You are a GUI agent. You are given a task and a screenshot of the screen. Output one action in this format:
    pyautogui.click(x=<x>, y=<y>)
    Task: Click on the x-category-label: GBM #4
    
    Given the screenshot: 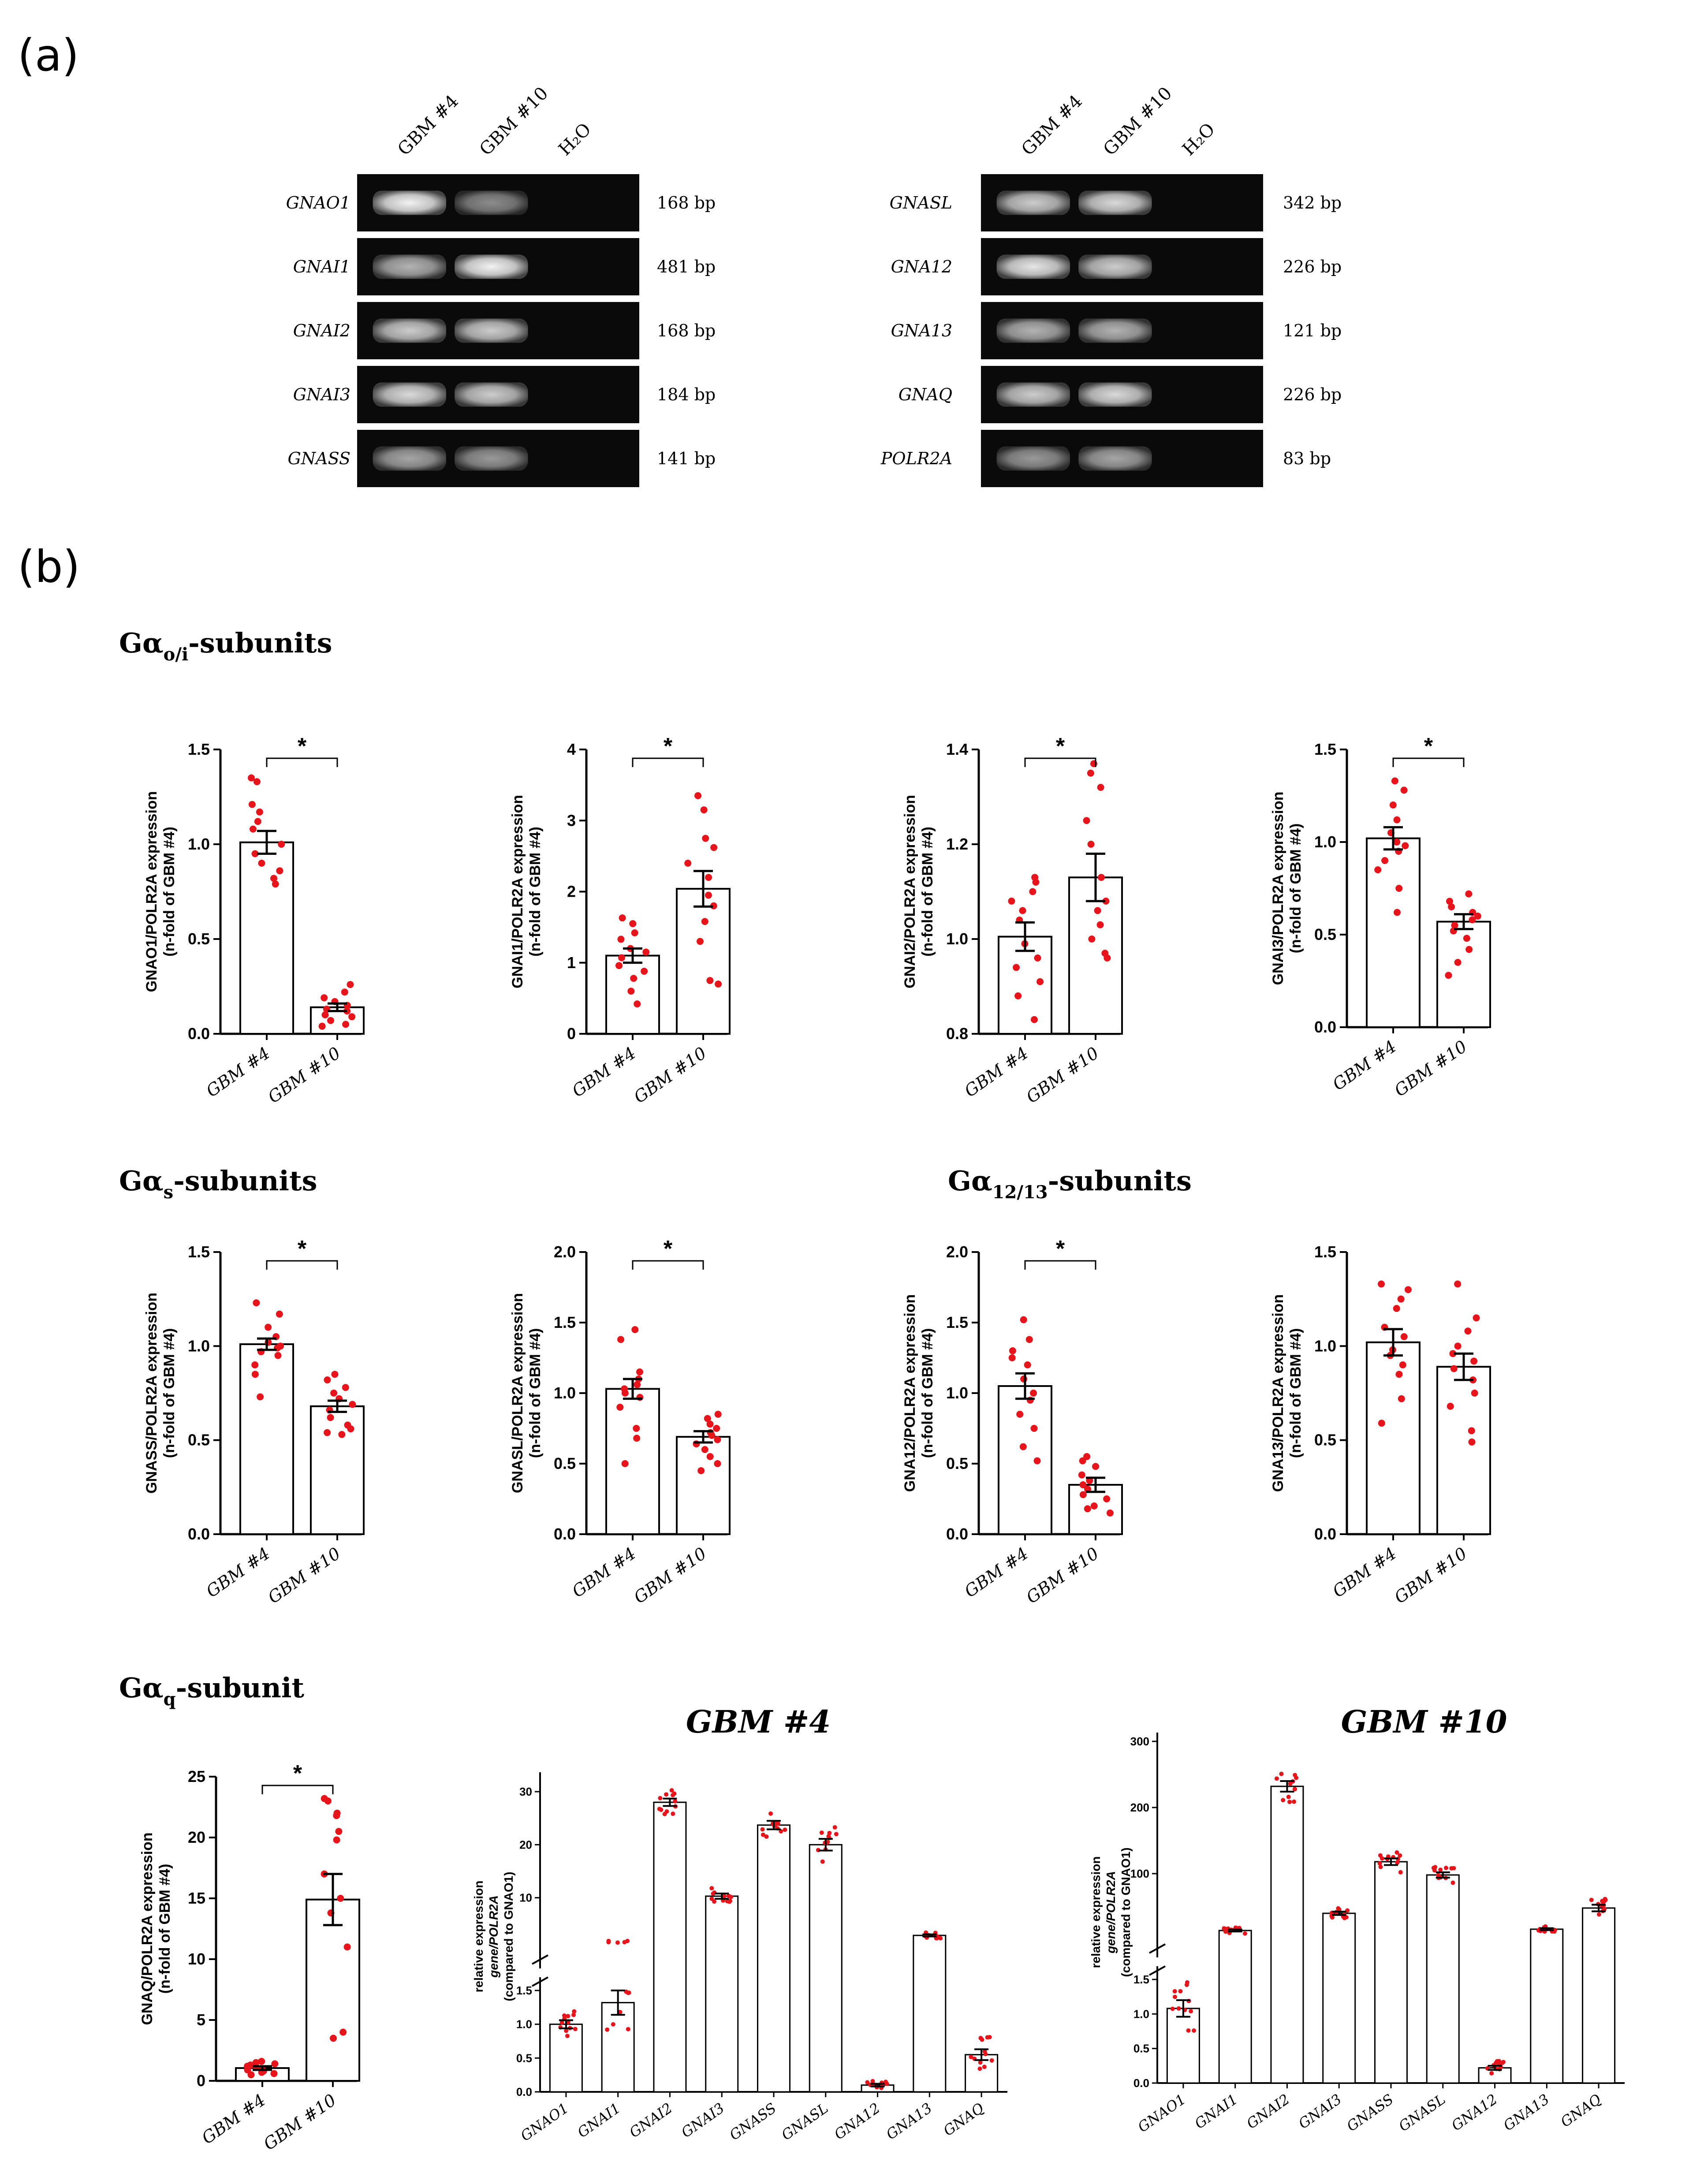 What is the action you would take?
    pyautogui.click(x=238, y=1072)
    